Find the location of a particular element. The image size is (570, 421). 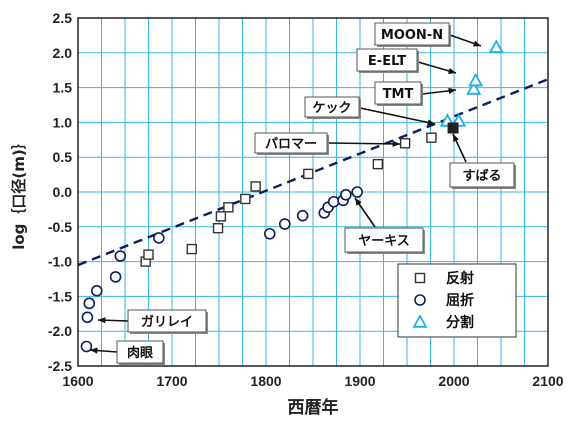

x-tick-label: 1700 is located at coordinates (171, 381).